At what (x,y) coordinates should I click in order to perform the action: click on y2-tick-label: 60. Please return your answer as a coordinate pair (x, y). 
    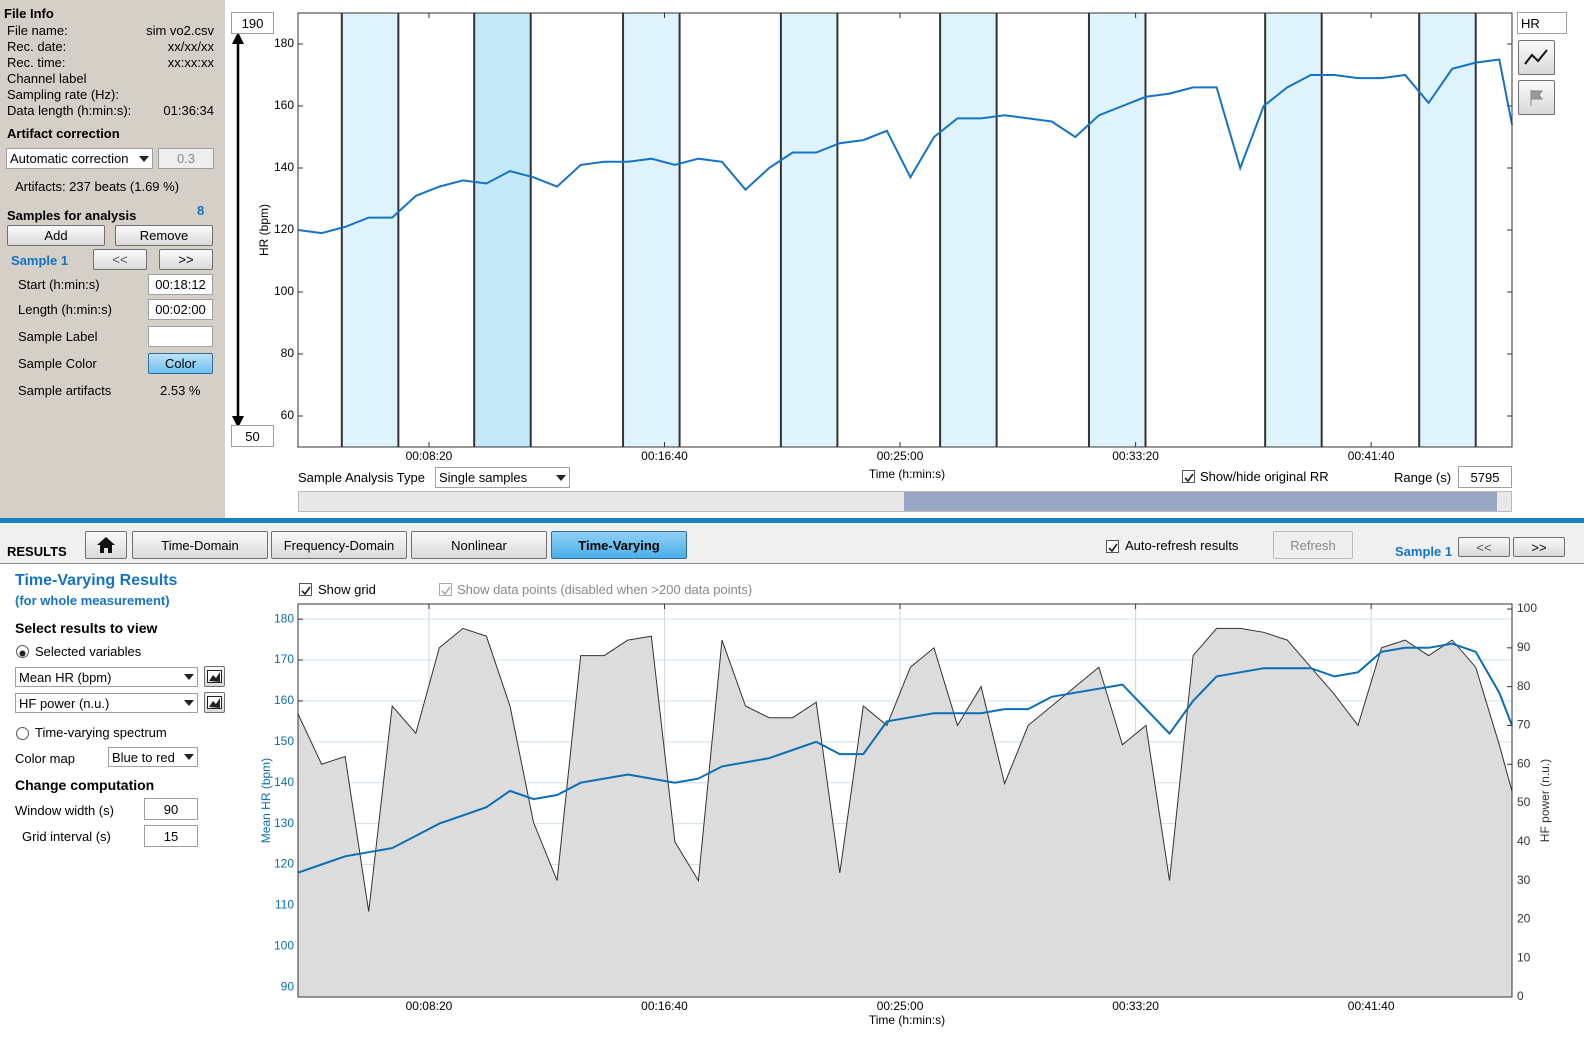
    Looking at the image, I should click on (1524, 763).